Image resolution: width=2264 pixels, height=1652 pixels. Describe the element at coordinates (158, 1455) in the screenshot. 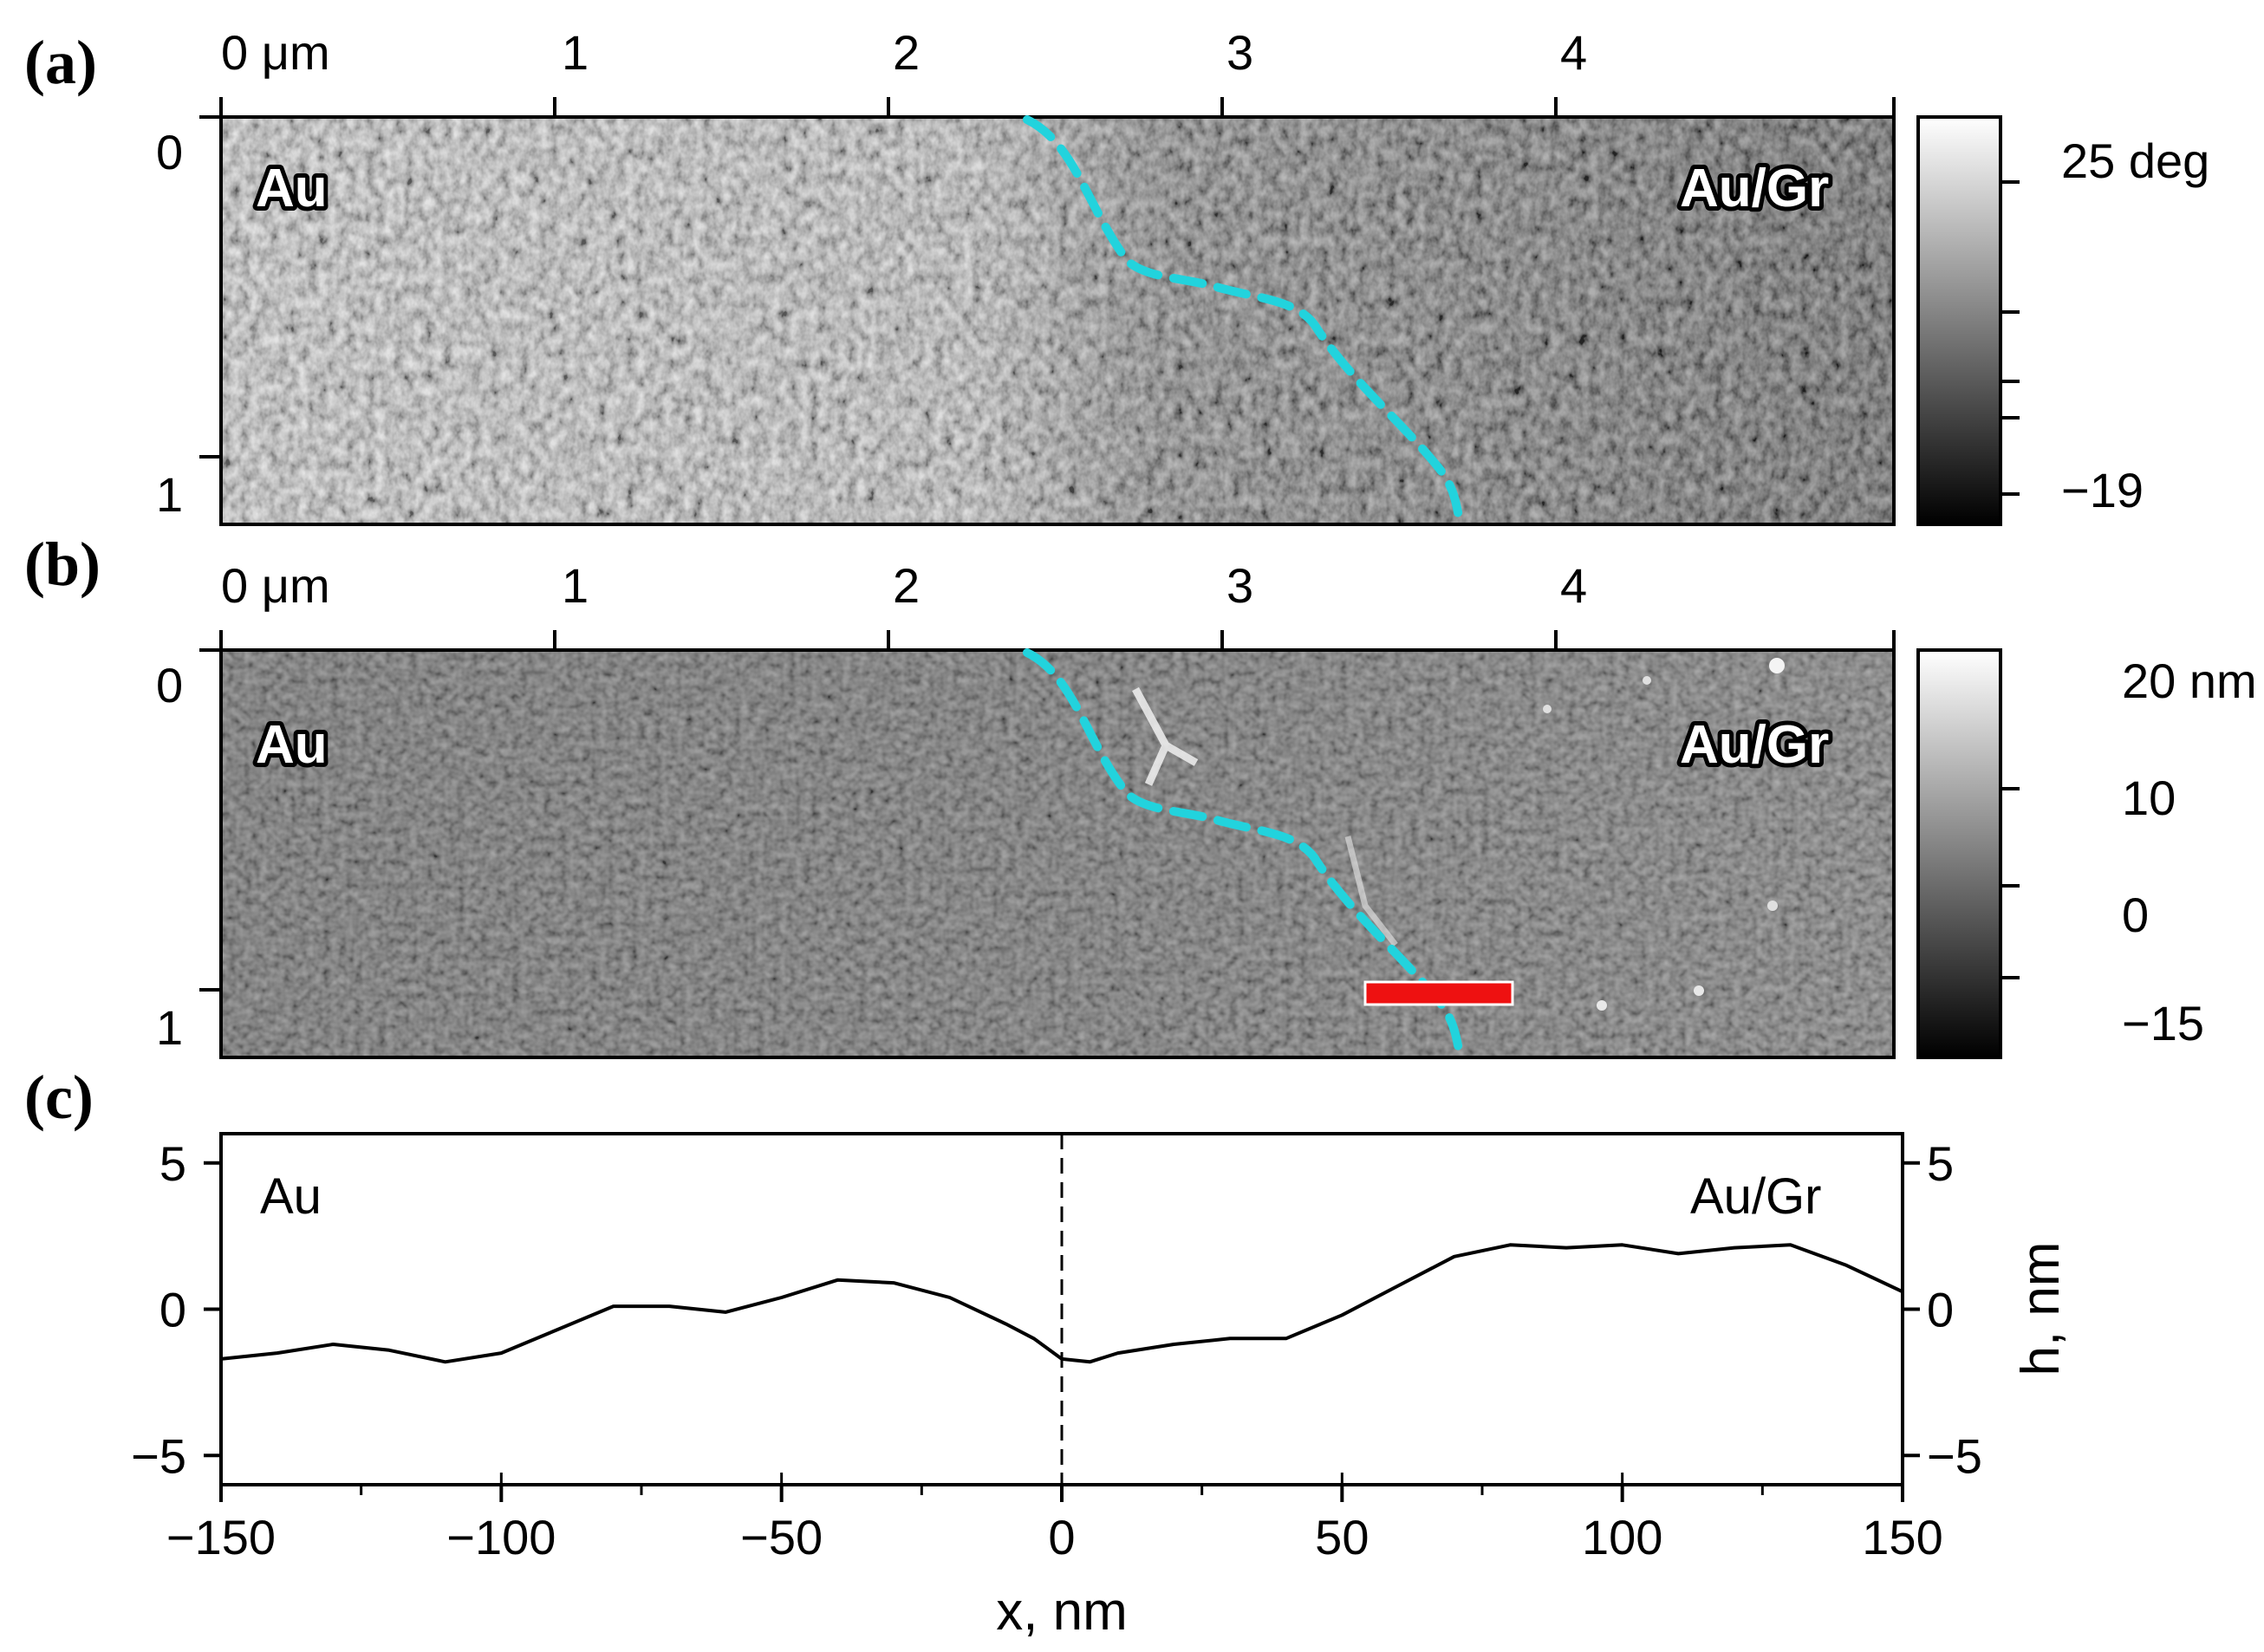

I see `panel-c-y-tick-label-left: −5` at that location.